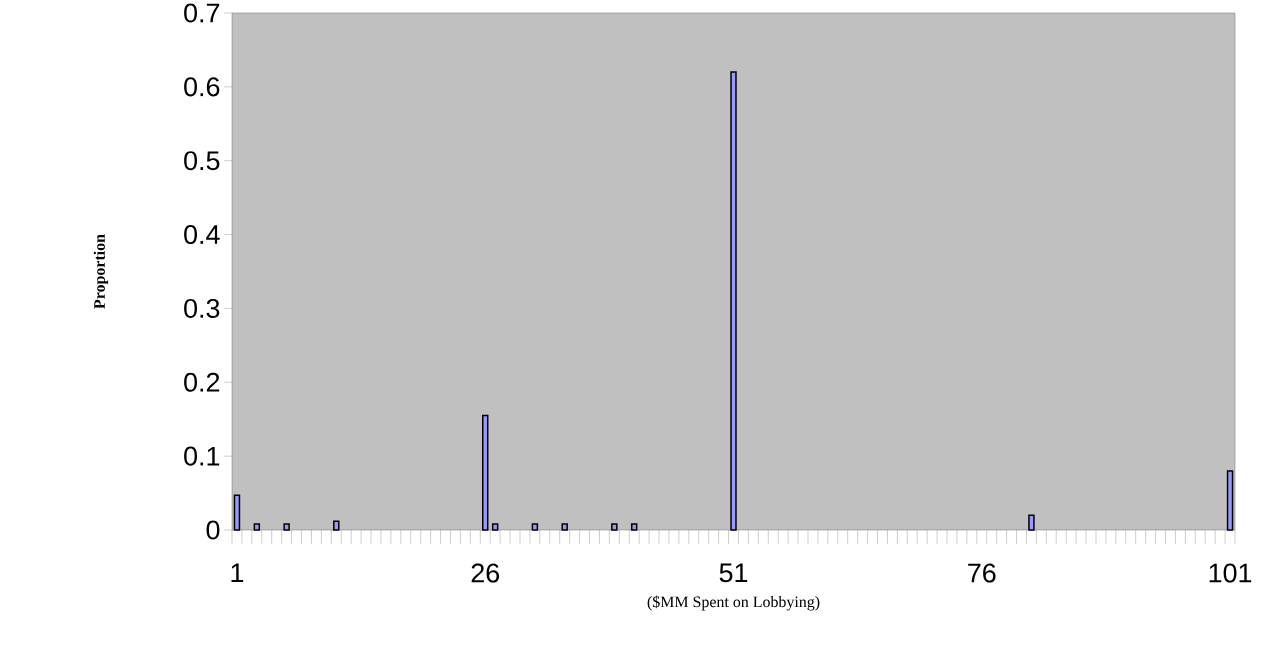  Describe the element at coordinates (202, 235) in the screenshot. I see `y-tick-label: 0.4` at that location.